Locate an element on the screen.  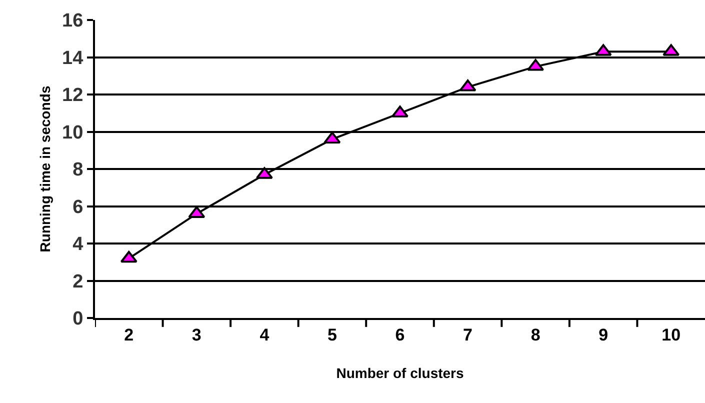
x-tick-label: 7 is located at coordinates (468, 334).